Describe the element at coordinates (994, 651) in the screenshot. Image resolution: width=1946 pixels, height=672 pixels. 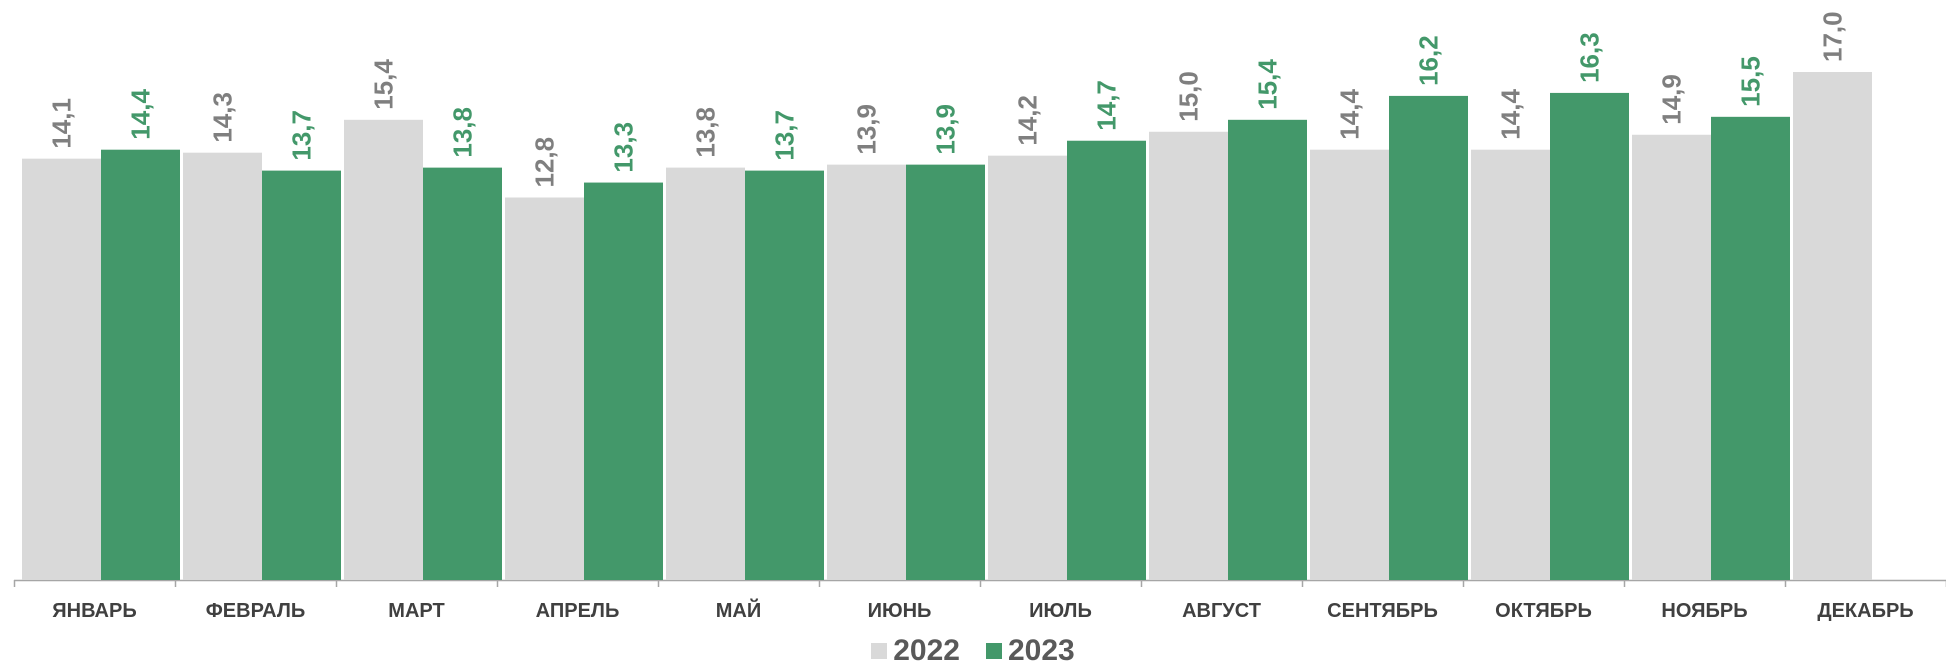
I see `legend-swatch-2023` at that location.